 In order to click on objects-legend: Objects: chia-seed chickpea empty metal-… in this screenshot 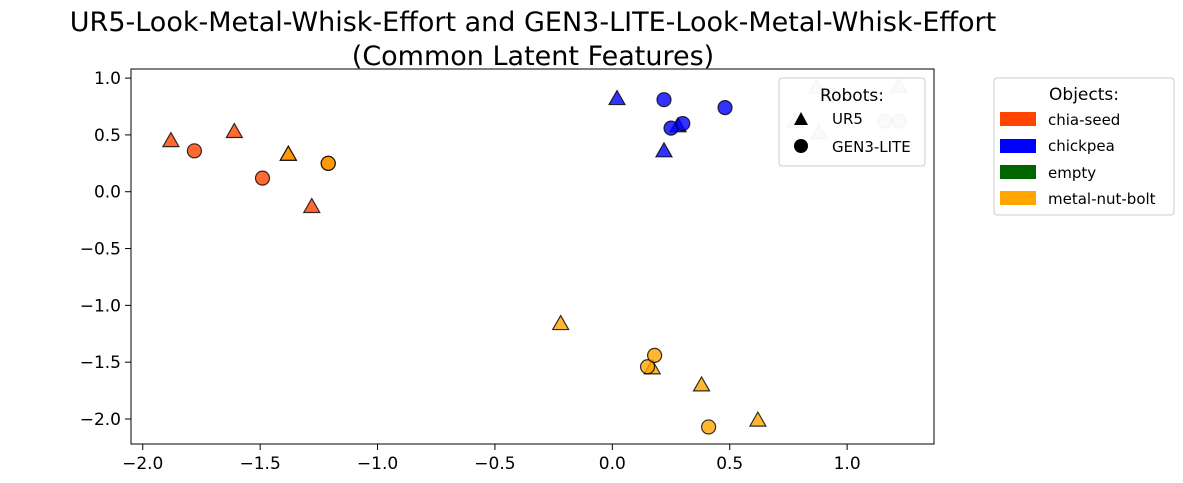, I will do `click(1084, 146)`.